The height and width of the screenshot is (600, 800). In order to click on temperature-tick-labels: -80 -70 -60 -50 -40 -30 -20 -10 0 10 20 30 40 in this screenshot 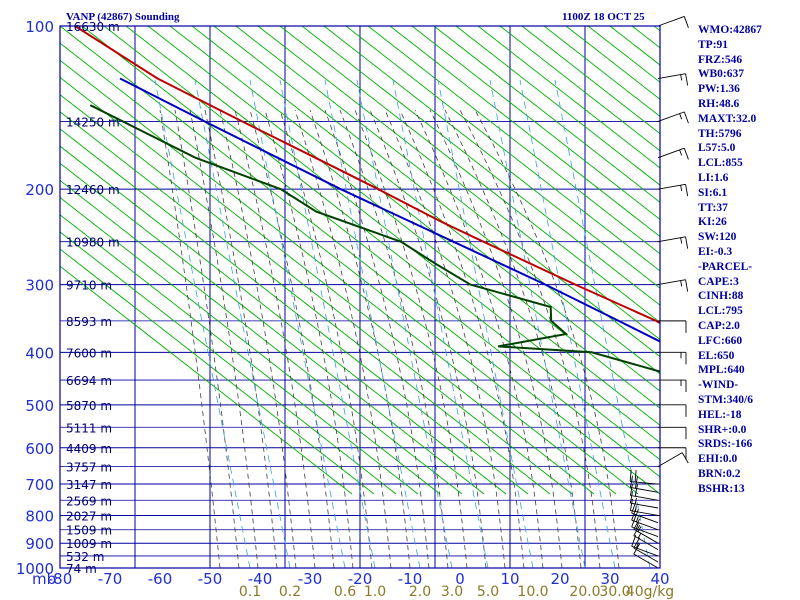, I will do `click(359, 579)`.